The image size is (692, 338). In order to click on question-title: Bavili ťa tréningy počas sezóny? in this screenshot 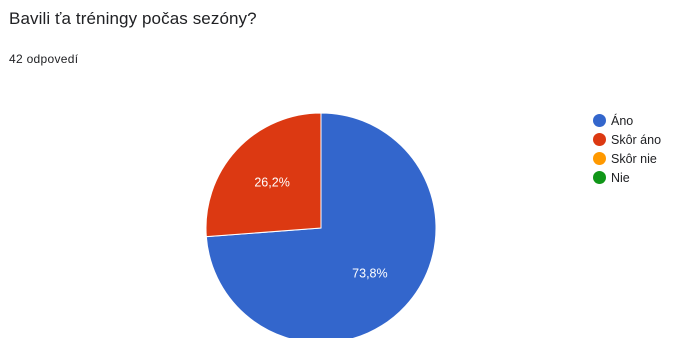, I will do `click(133, 18)`.